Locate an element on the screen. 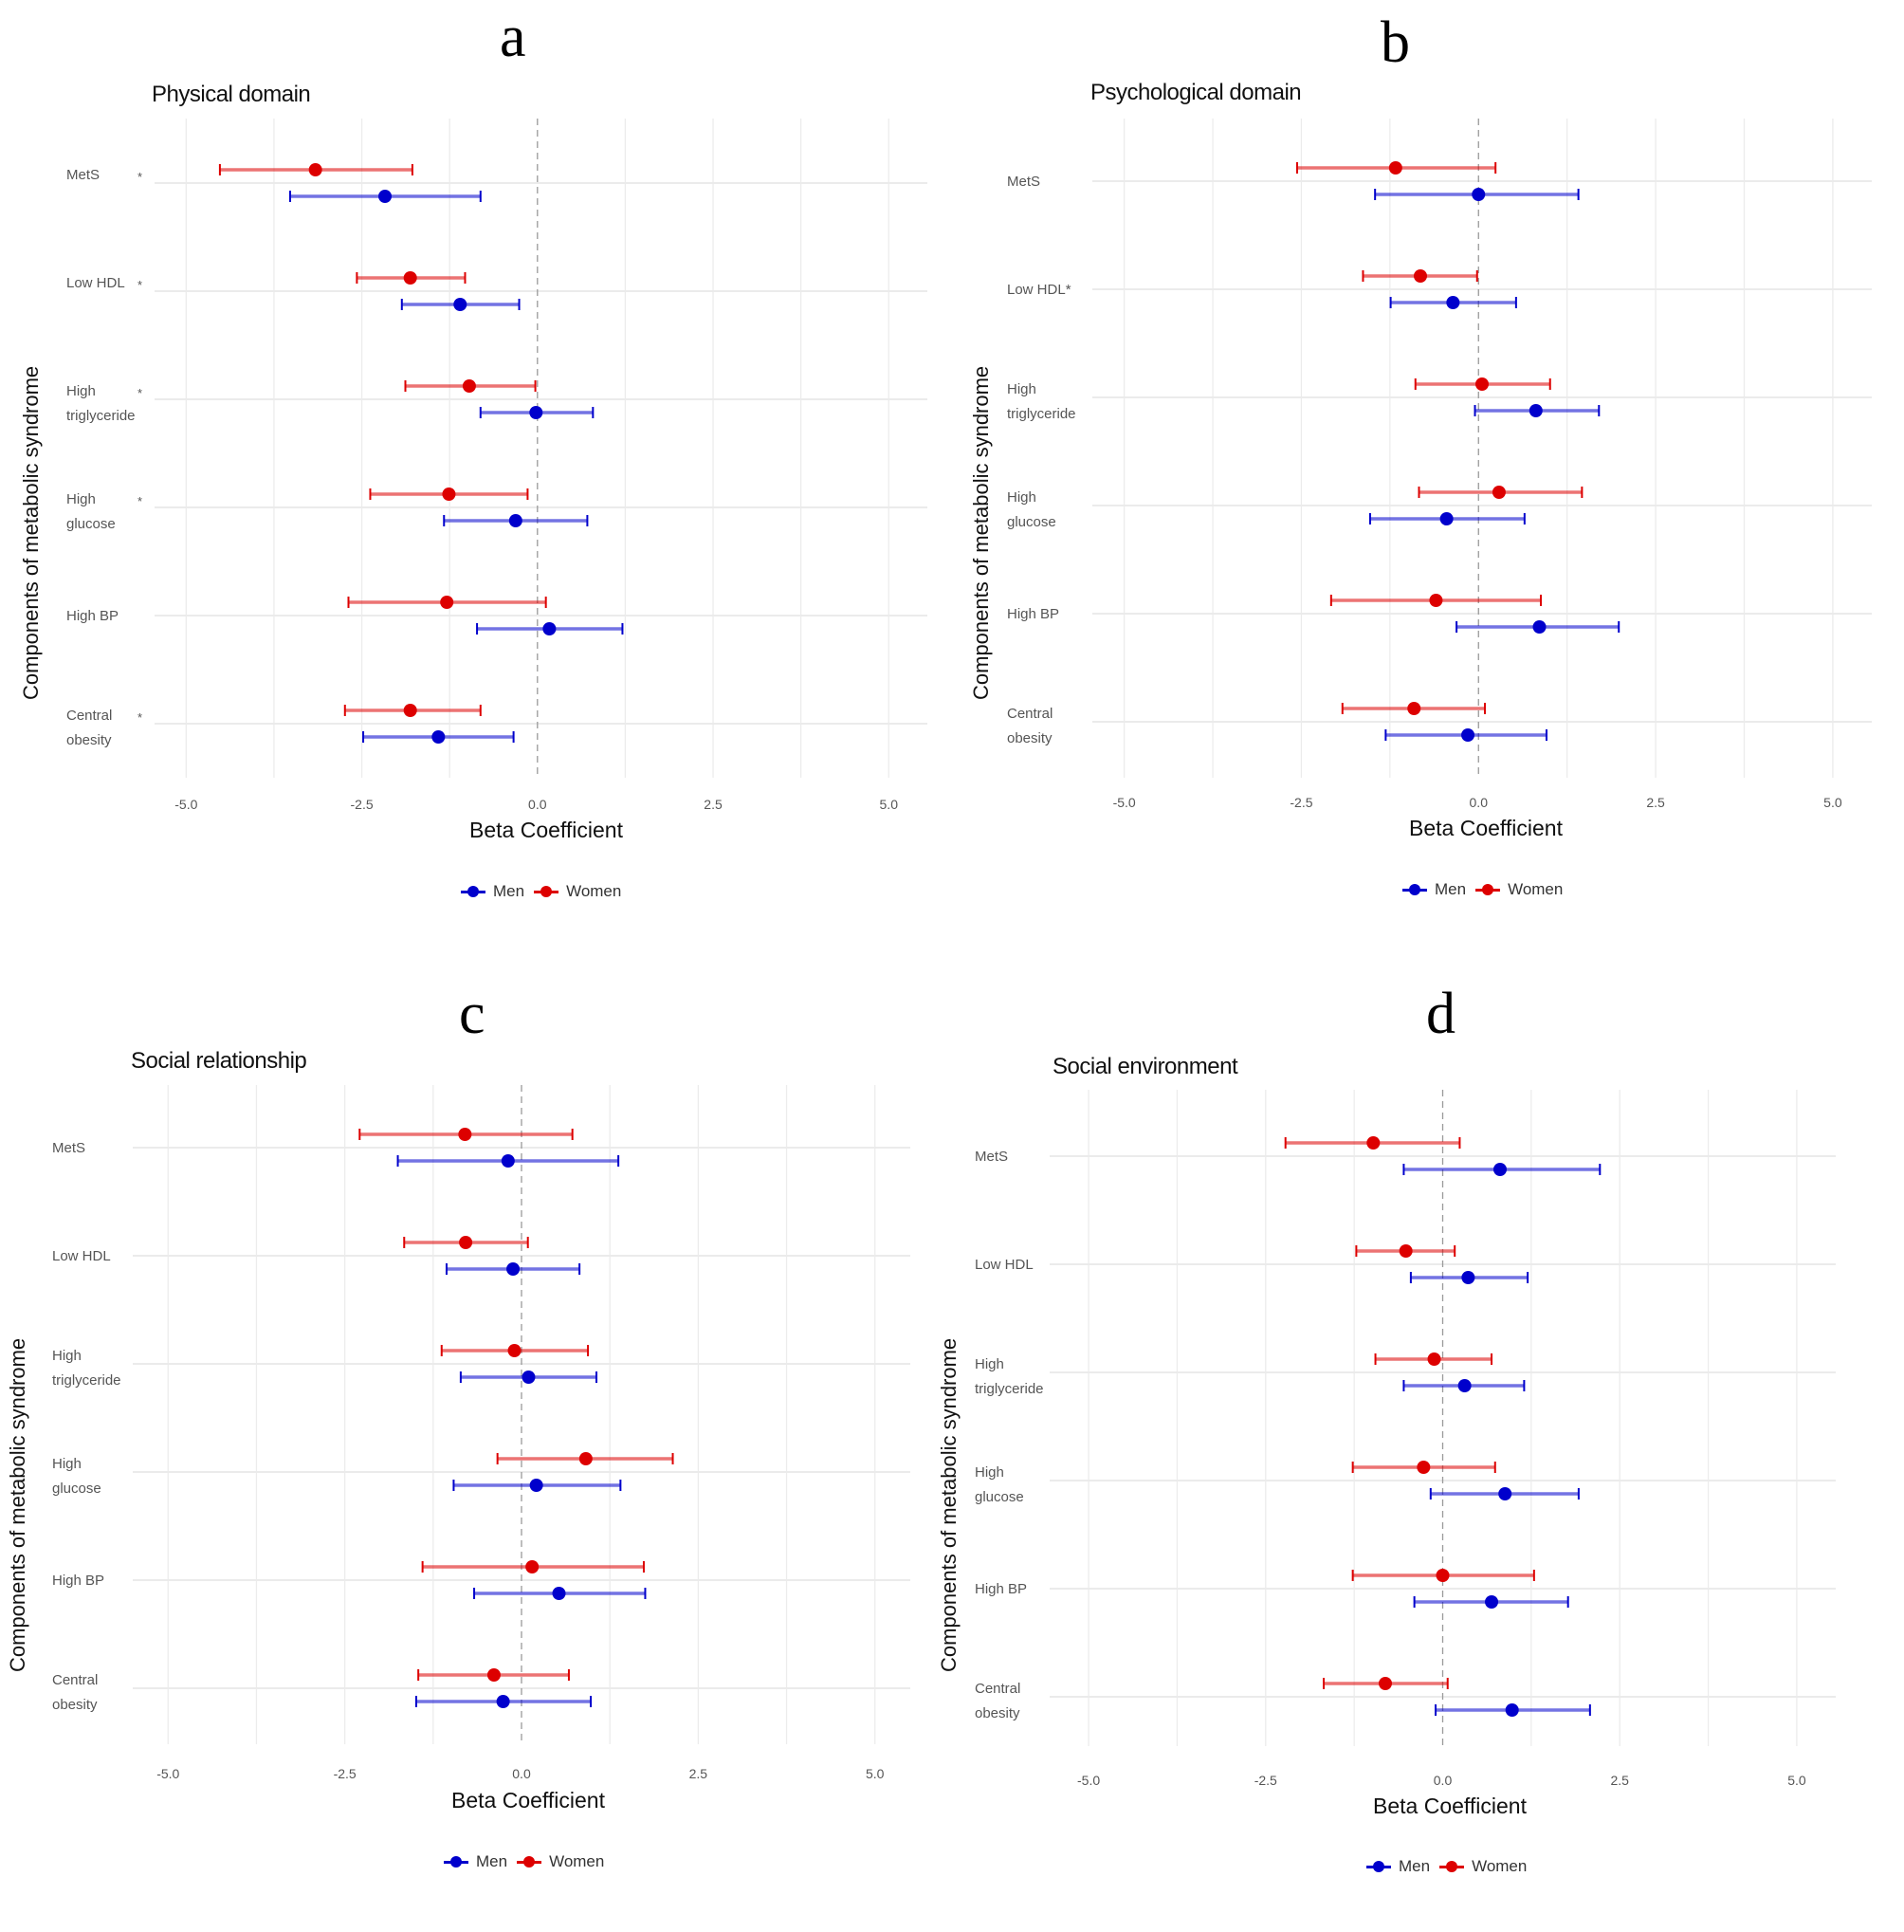  gridlines is located at coordinates (1482, 448).